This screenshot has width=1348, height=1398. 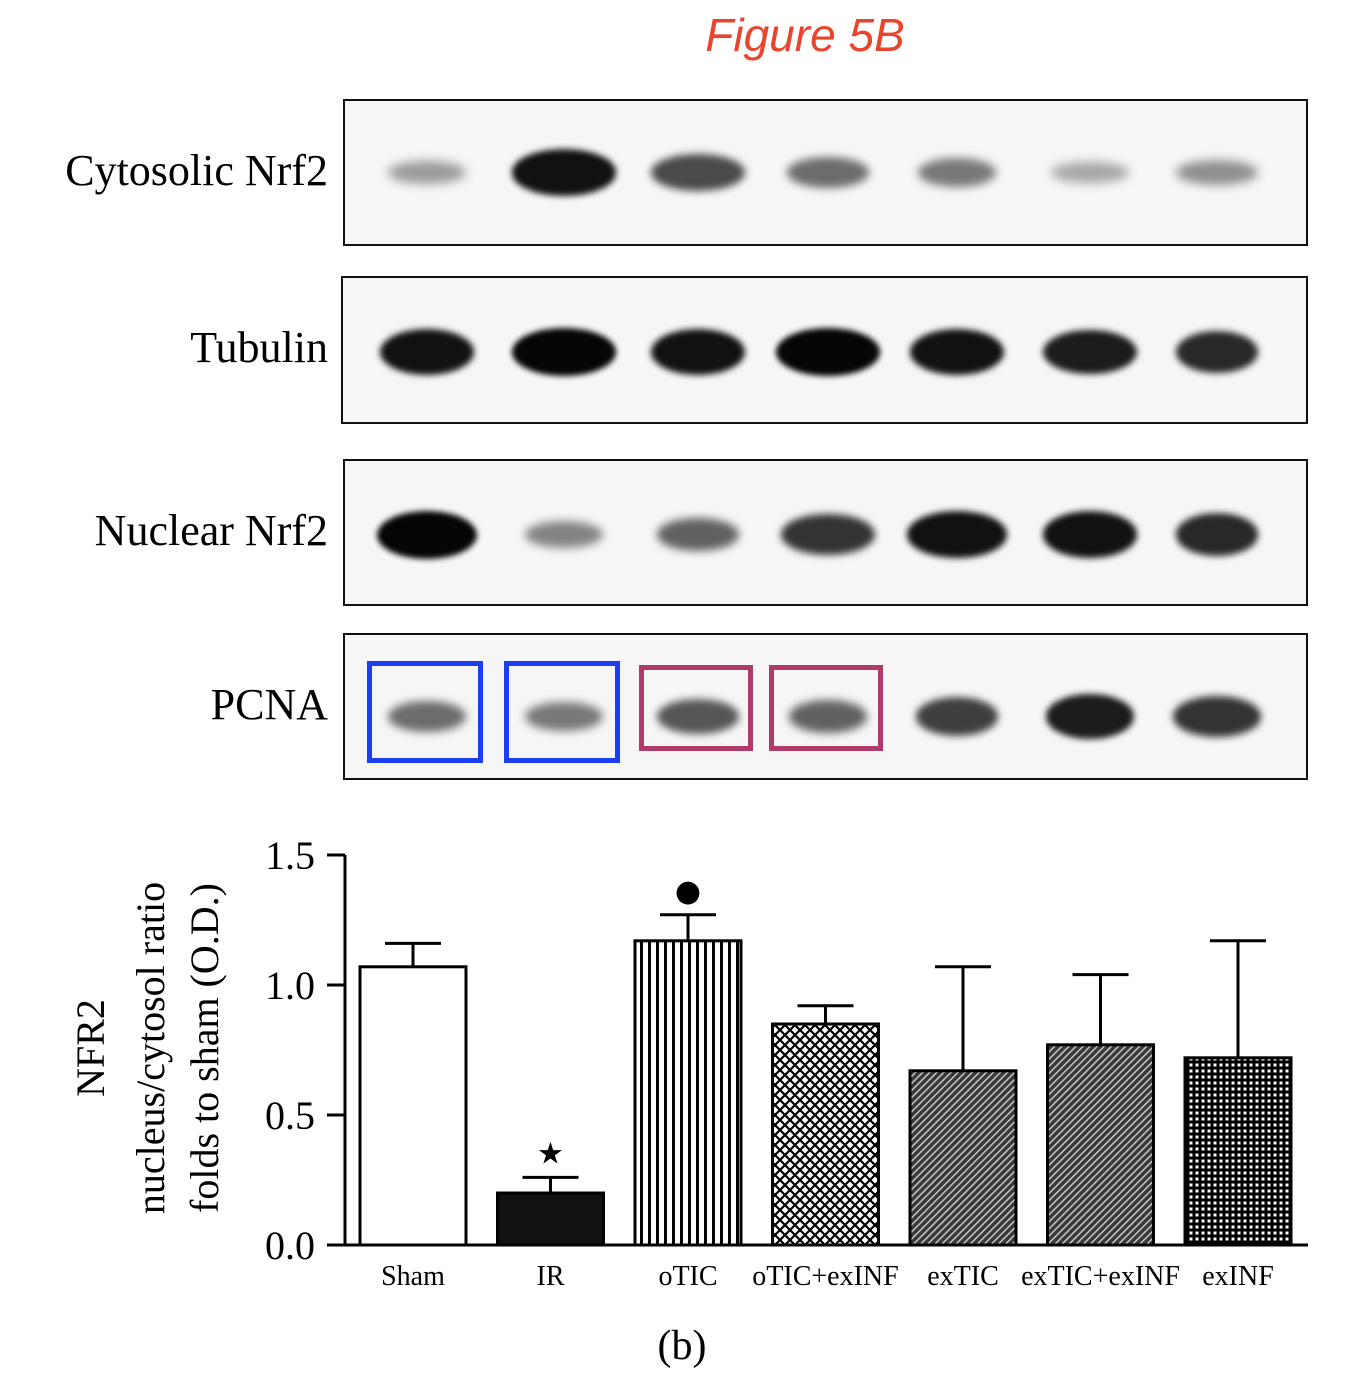 I want to click on x-tick-label: oTIC+exINF, so click(x=825, y=1276).